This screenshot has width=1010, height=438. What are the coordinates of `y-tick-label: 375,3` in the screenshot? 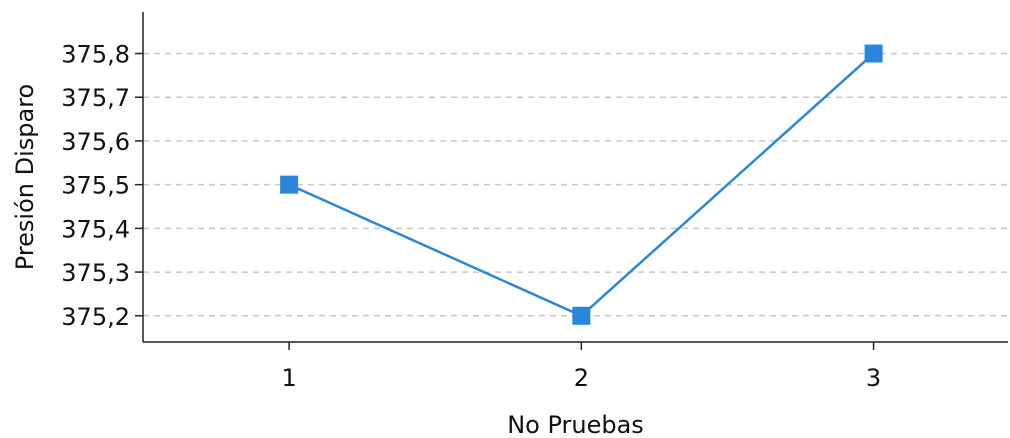 It's located at (95, 273).